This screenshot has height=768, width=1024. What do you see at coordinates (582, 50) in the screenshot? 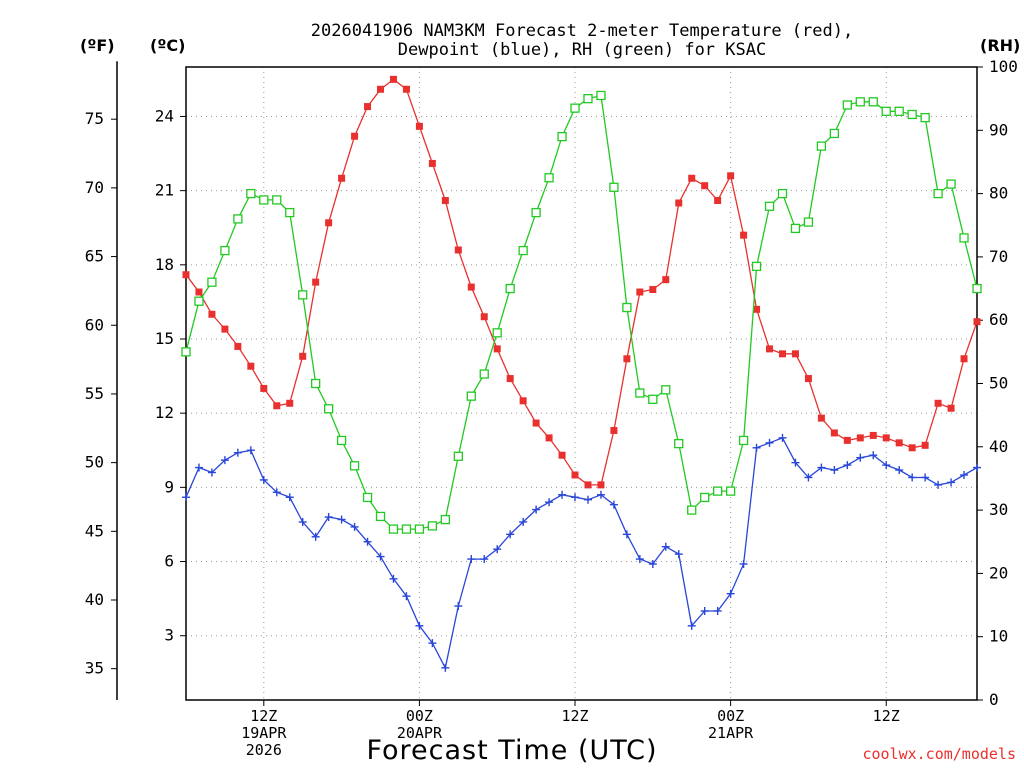
I see `chart-title-line-2: Dewpoint (blue), RH (green) for KSAC` at bounding box center [582, 50].